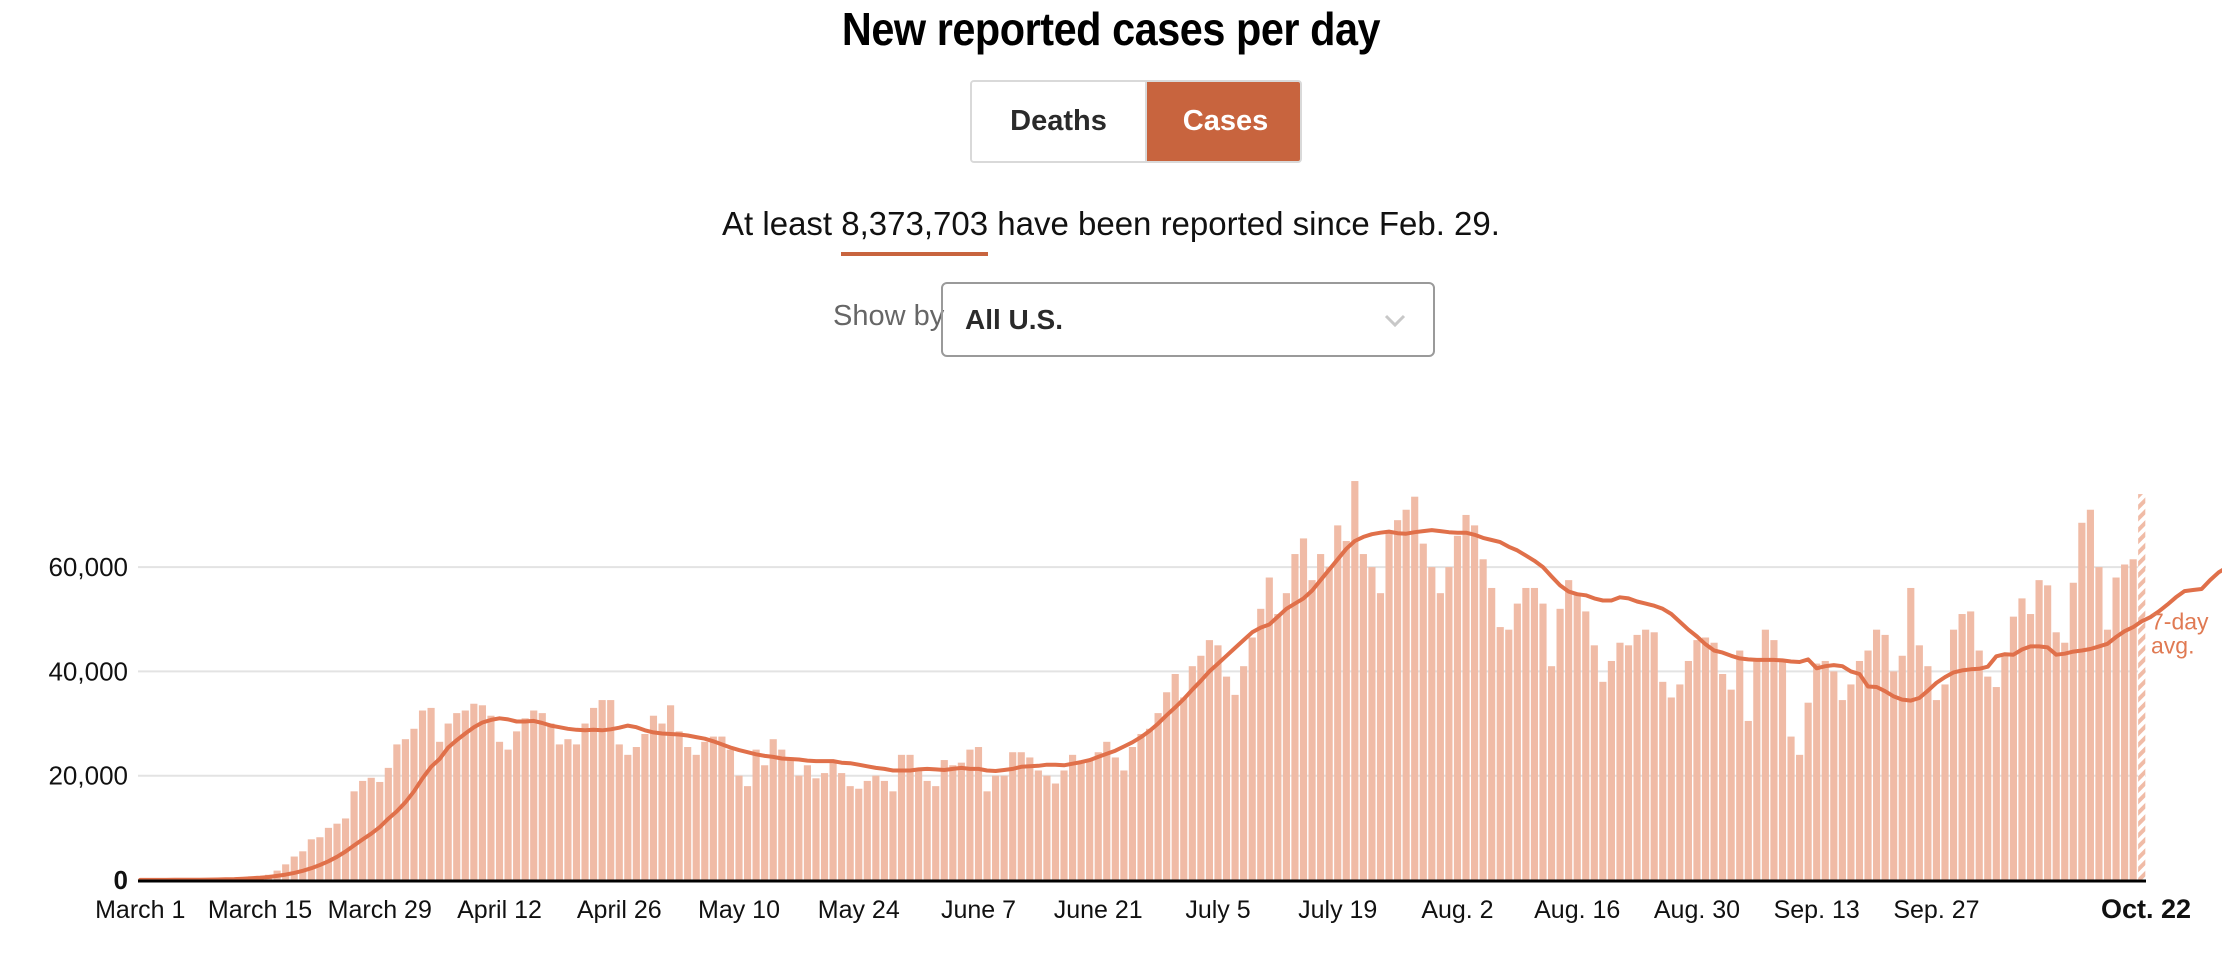 Image resolution: width=2222 pixels, height=956 pixels. What do you see at coordinates (140, 910) in the screenshot?
I see `x-tick-label: March 1` at bounding box center [140, 910].